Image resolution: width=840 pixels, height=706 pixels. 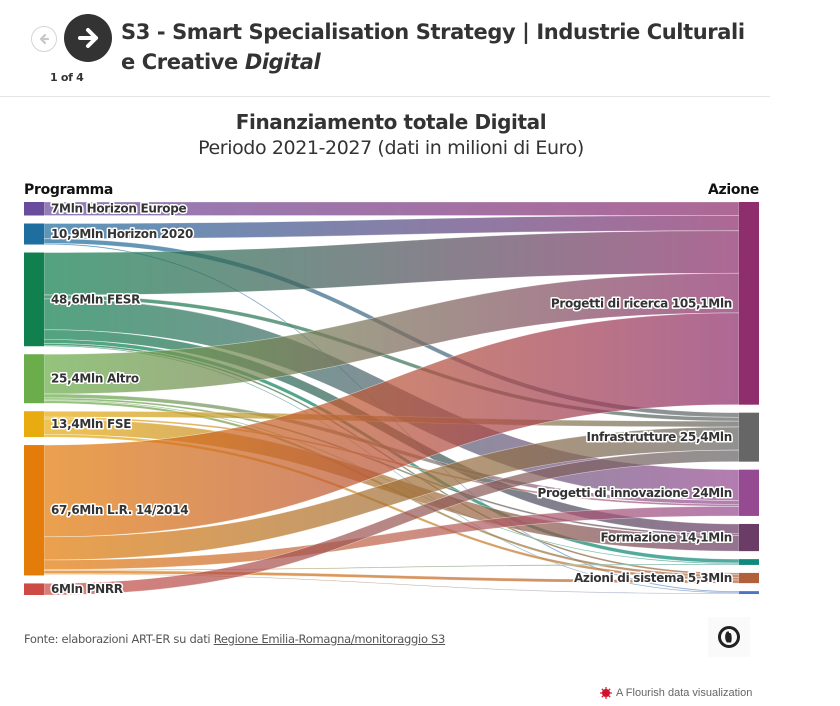 I want to click on source-node-pnrr, so click(x=34, y=589).